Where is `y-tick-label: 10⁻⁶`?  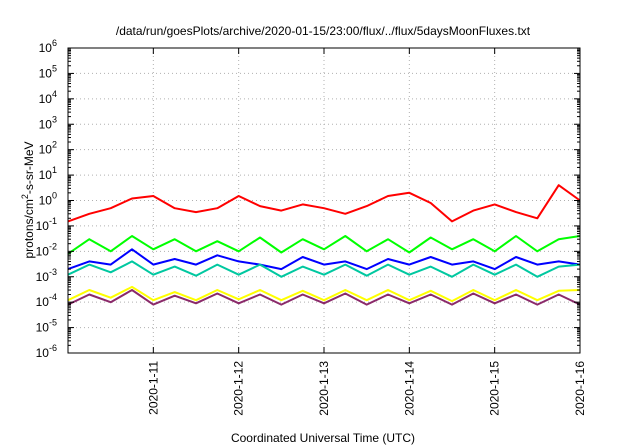 y-tick-label: 10⁻⁶ is located at coordinates (46, 351).